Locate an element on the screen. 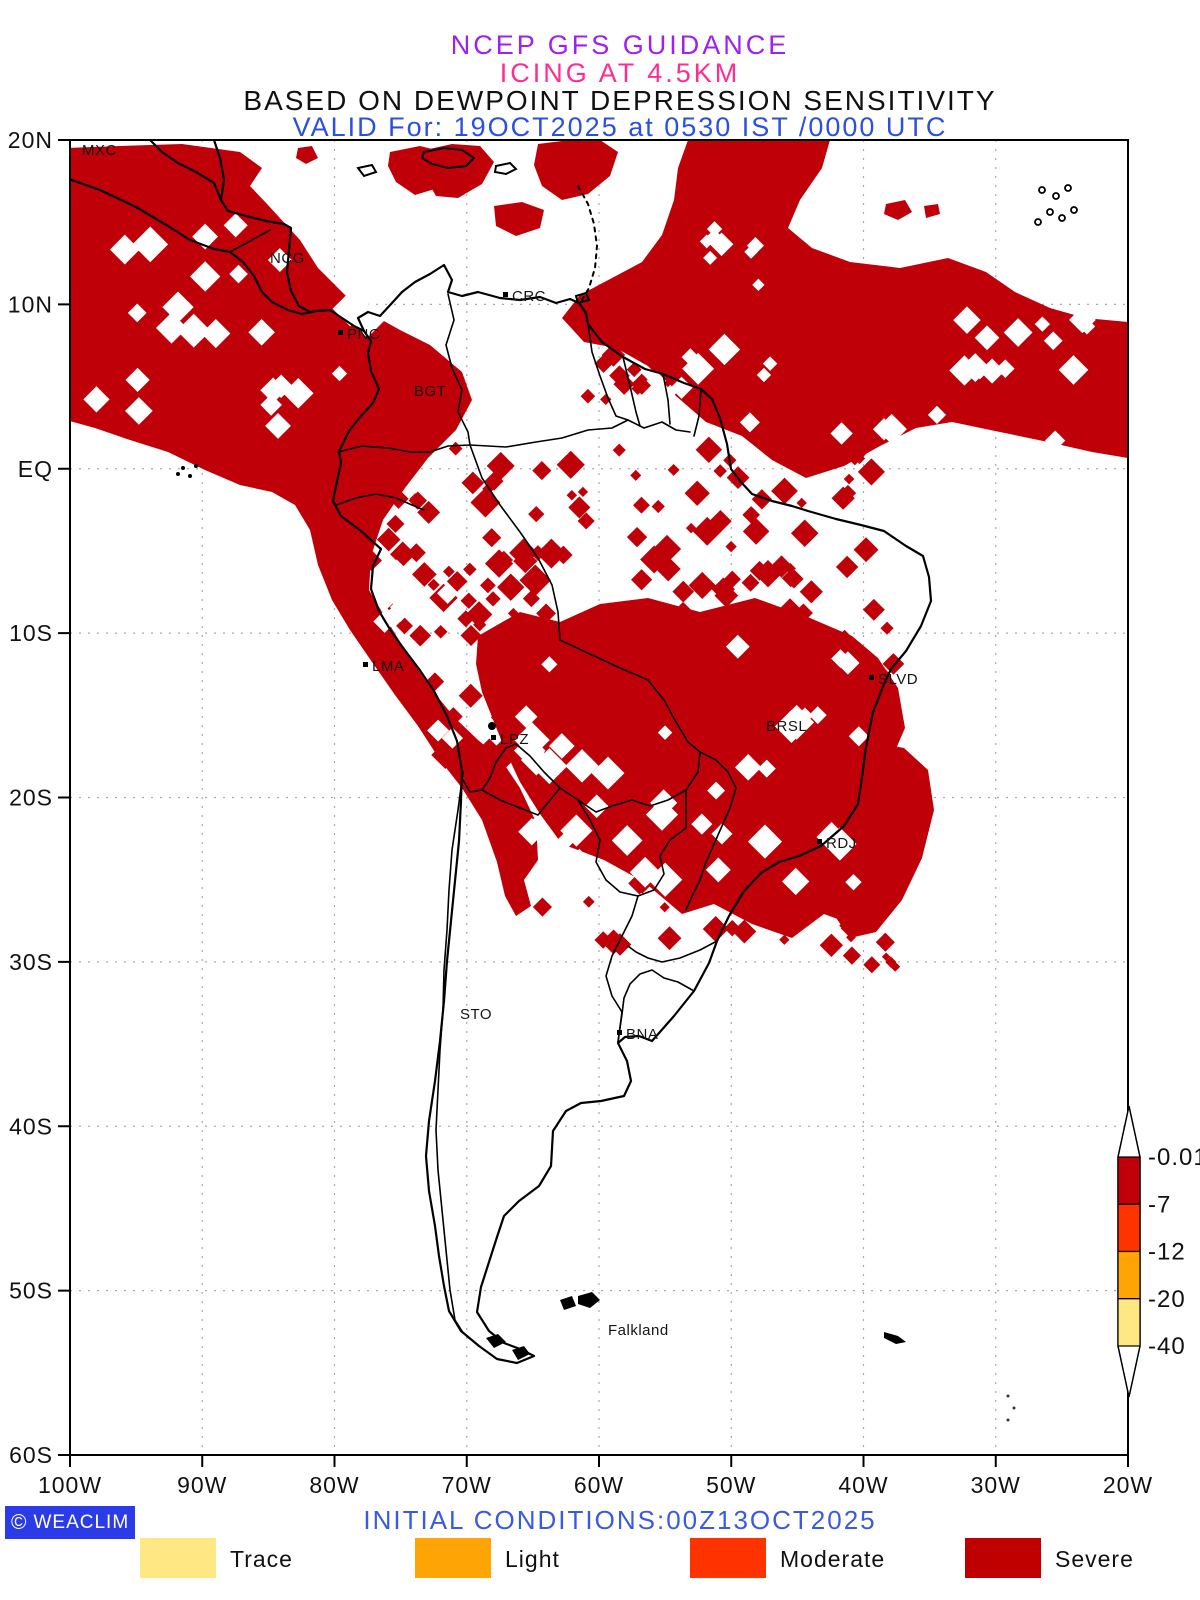 The height and width of the screenshot is (1600, 1200). station-label: BRSL is located at coordinates (786, 726).